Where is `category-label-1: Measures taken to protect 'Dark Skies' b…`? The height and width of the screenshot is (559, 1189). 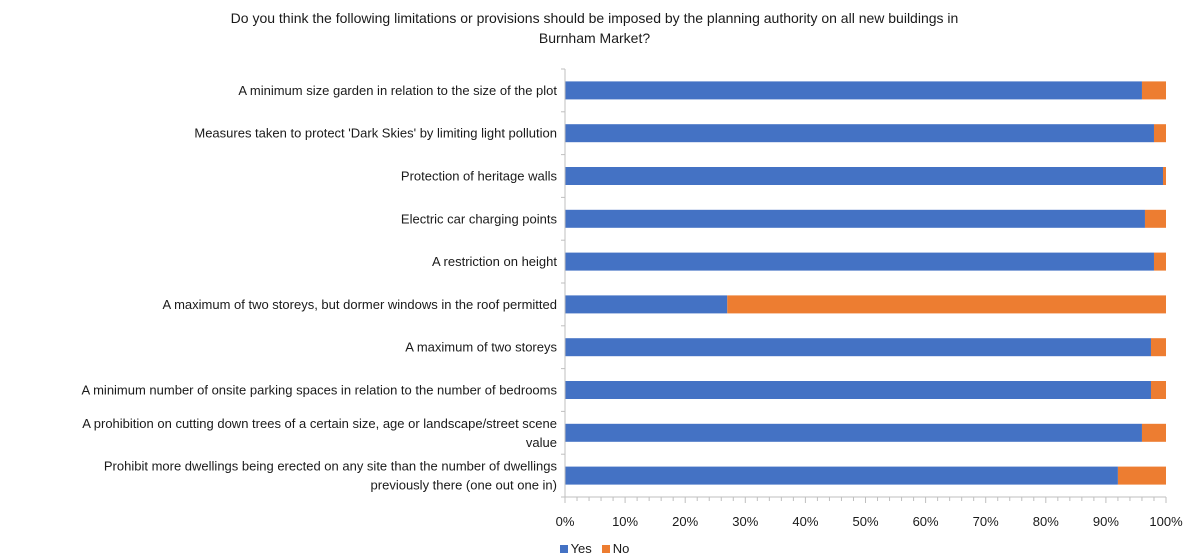
category-label-1: Measures taken to protect 'Dark Skies' b… is located at coordinates (375, 133).